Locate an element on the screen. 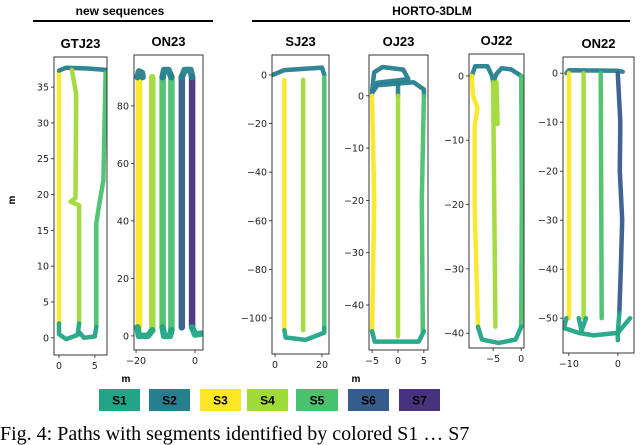 The height and width of the screenshot is (445, 640). legend-item-s4: S4 is located at coordinates (267, 400).